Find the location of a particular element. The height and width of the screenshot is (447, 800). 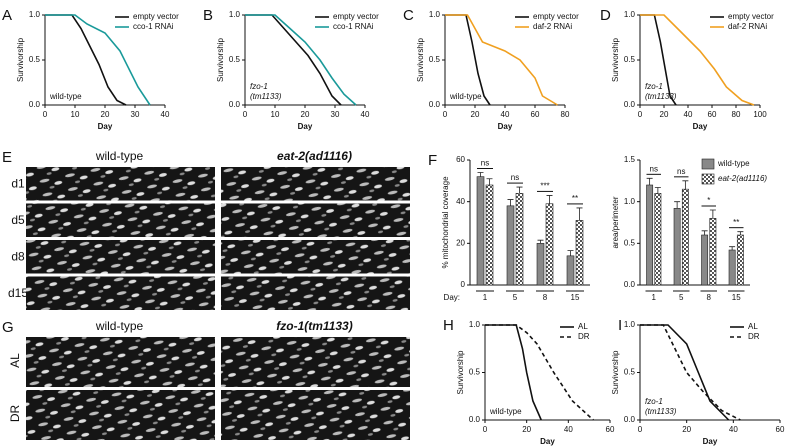

panel-label: E is located at coordinates (7, 157).